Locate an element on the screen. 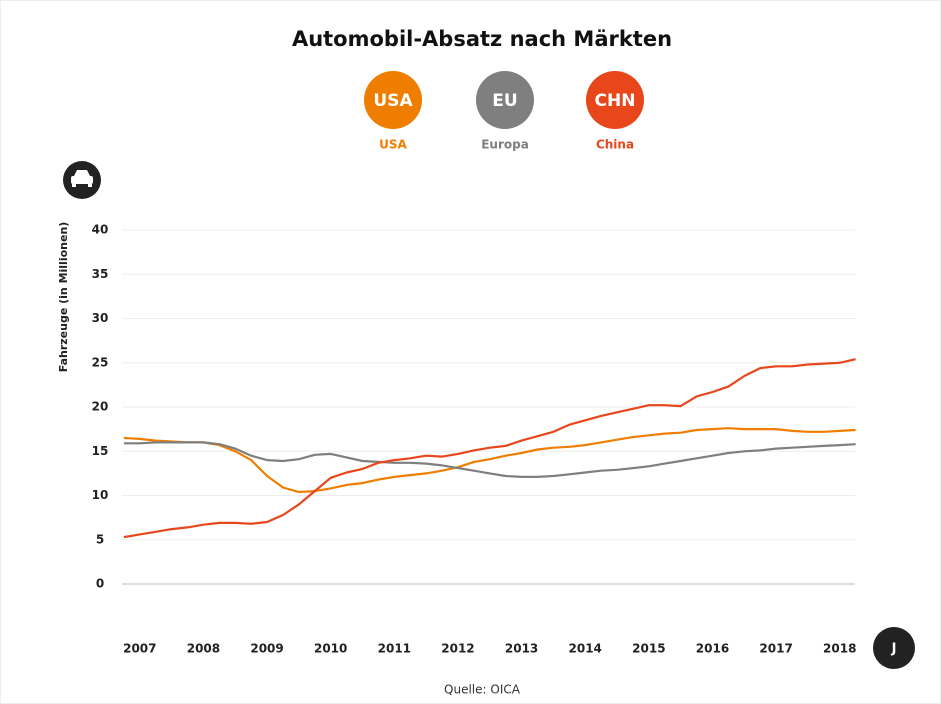  legend-badge-label: USA is located at coordinates (393, 101).